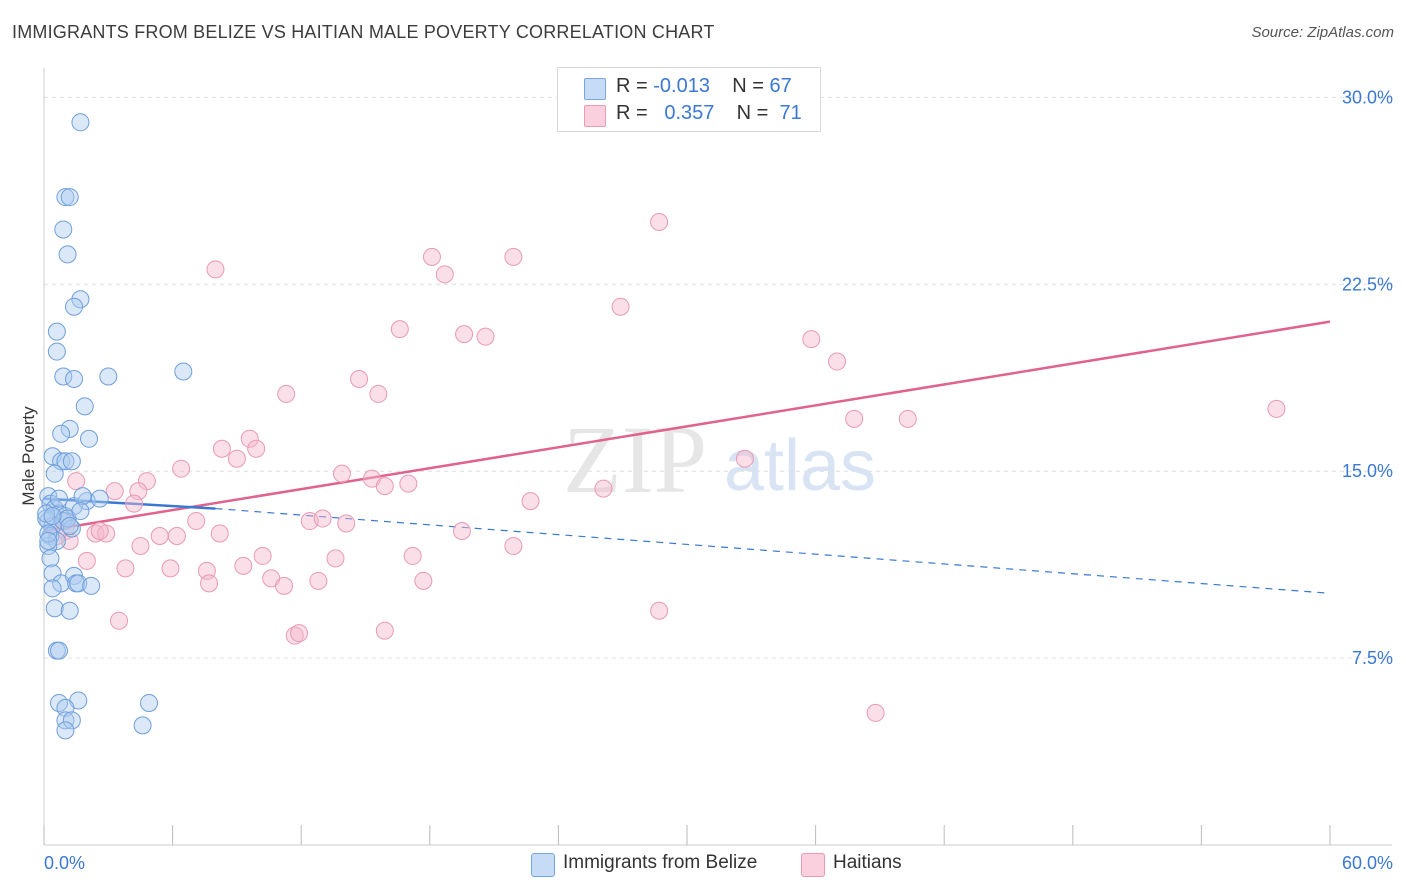 The height and width of the screenshot is (892, 1406). I want to click on correlation-legend: R = -0.013 N = 67 R = 0.357 N = 71, so click(689, 99).